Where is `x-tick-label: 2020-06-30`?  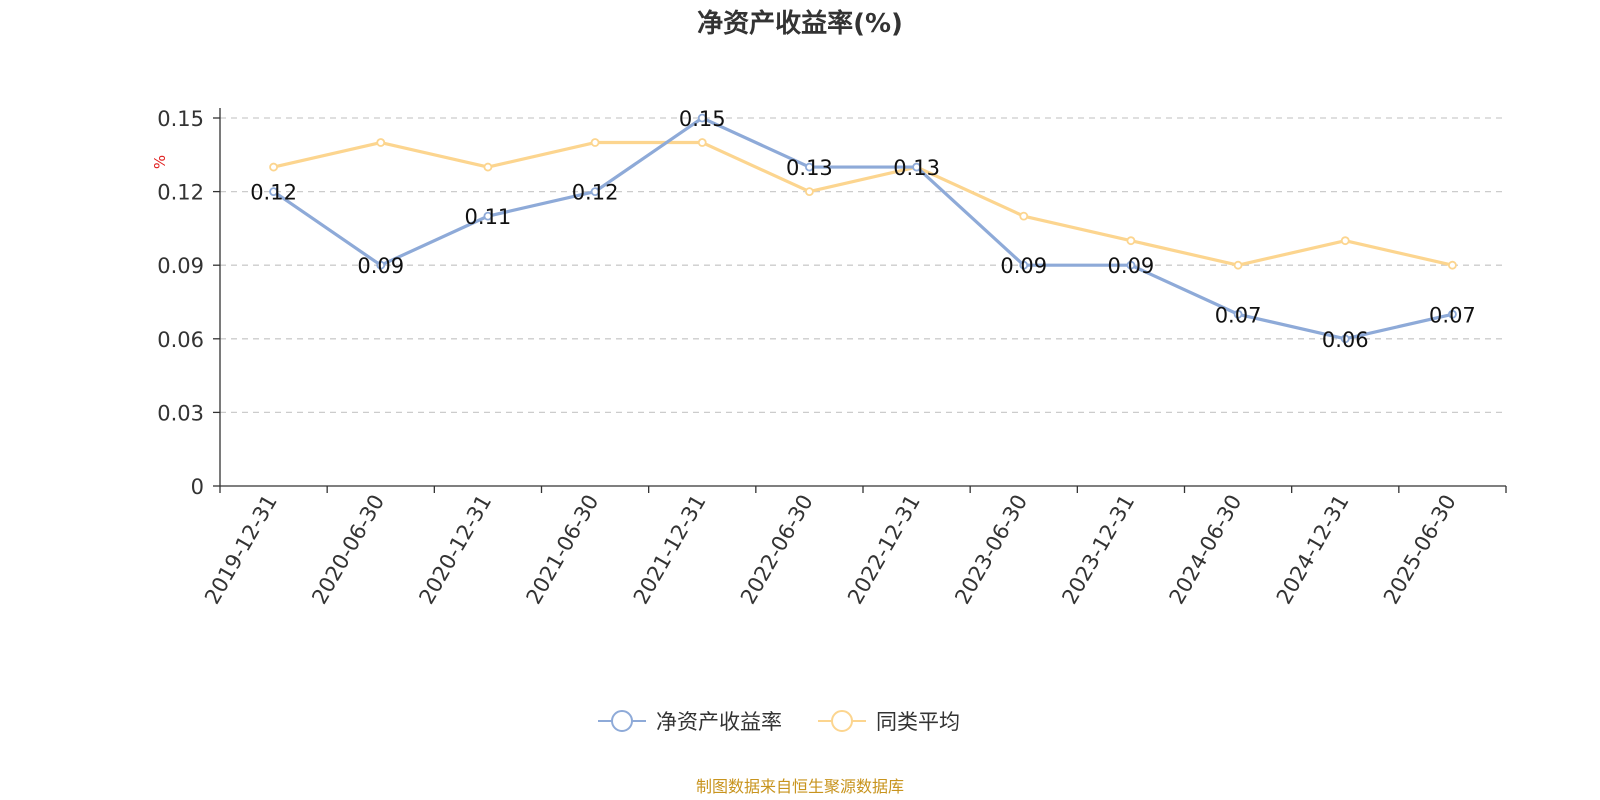 x-tick-label: 2020-06-30 is located at coordinates (348, 550).